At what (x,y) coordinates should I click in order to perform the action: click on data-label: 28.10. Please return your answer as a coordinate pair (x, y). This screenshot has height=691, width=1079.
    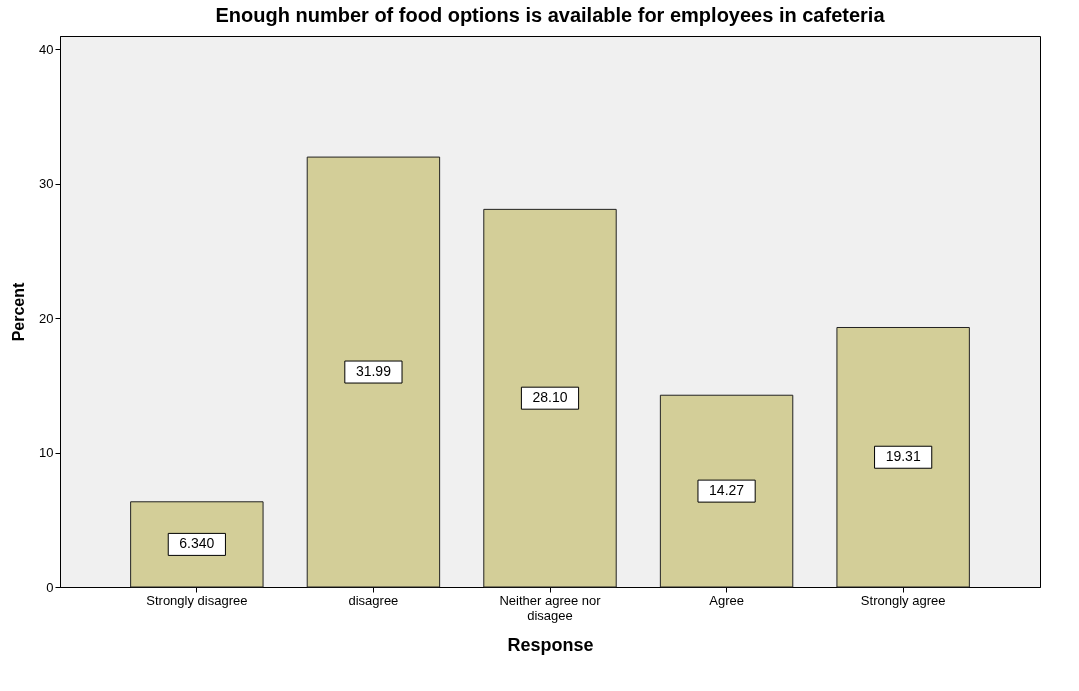
    Looking at the image, I should click on (550, 397).